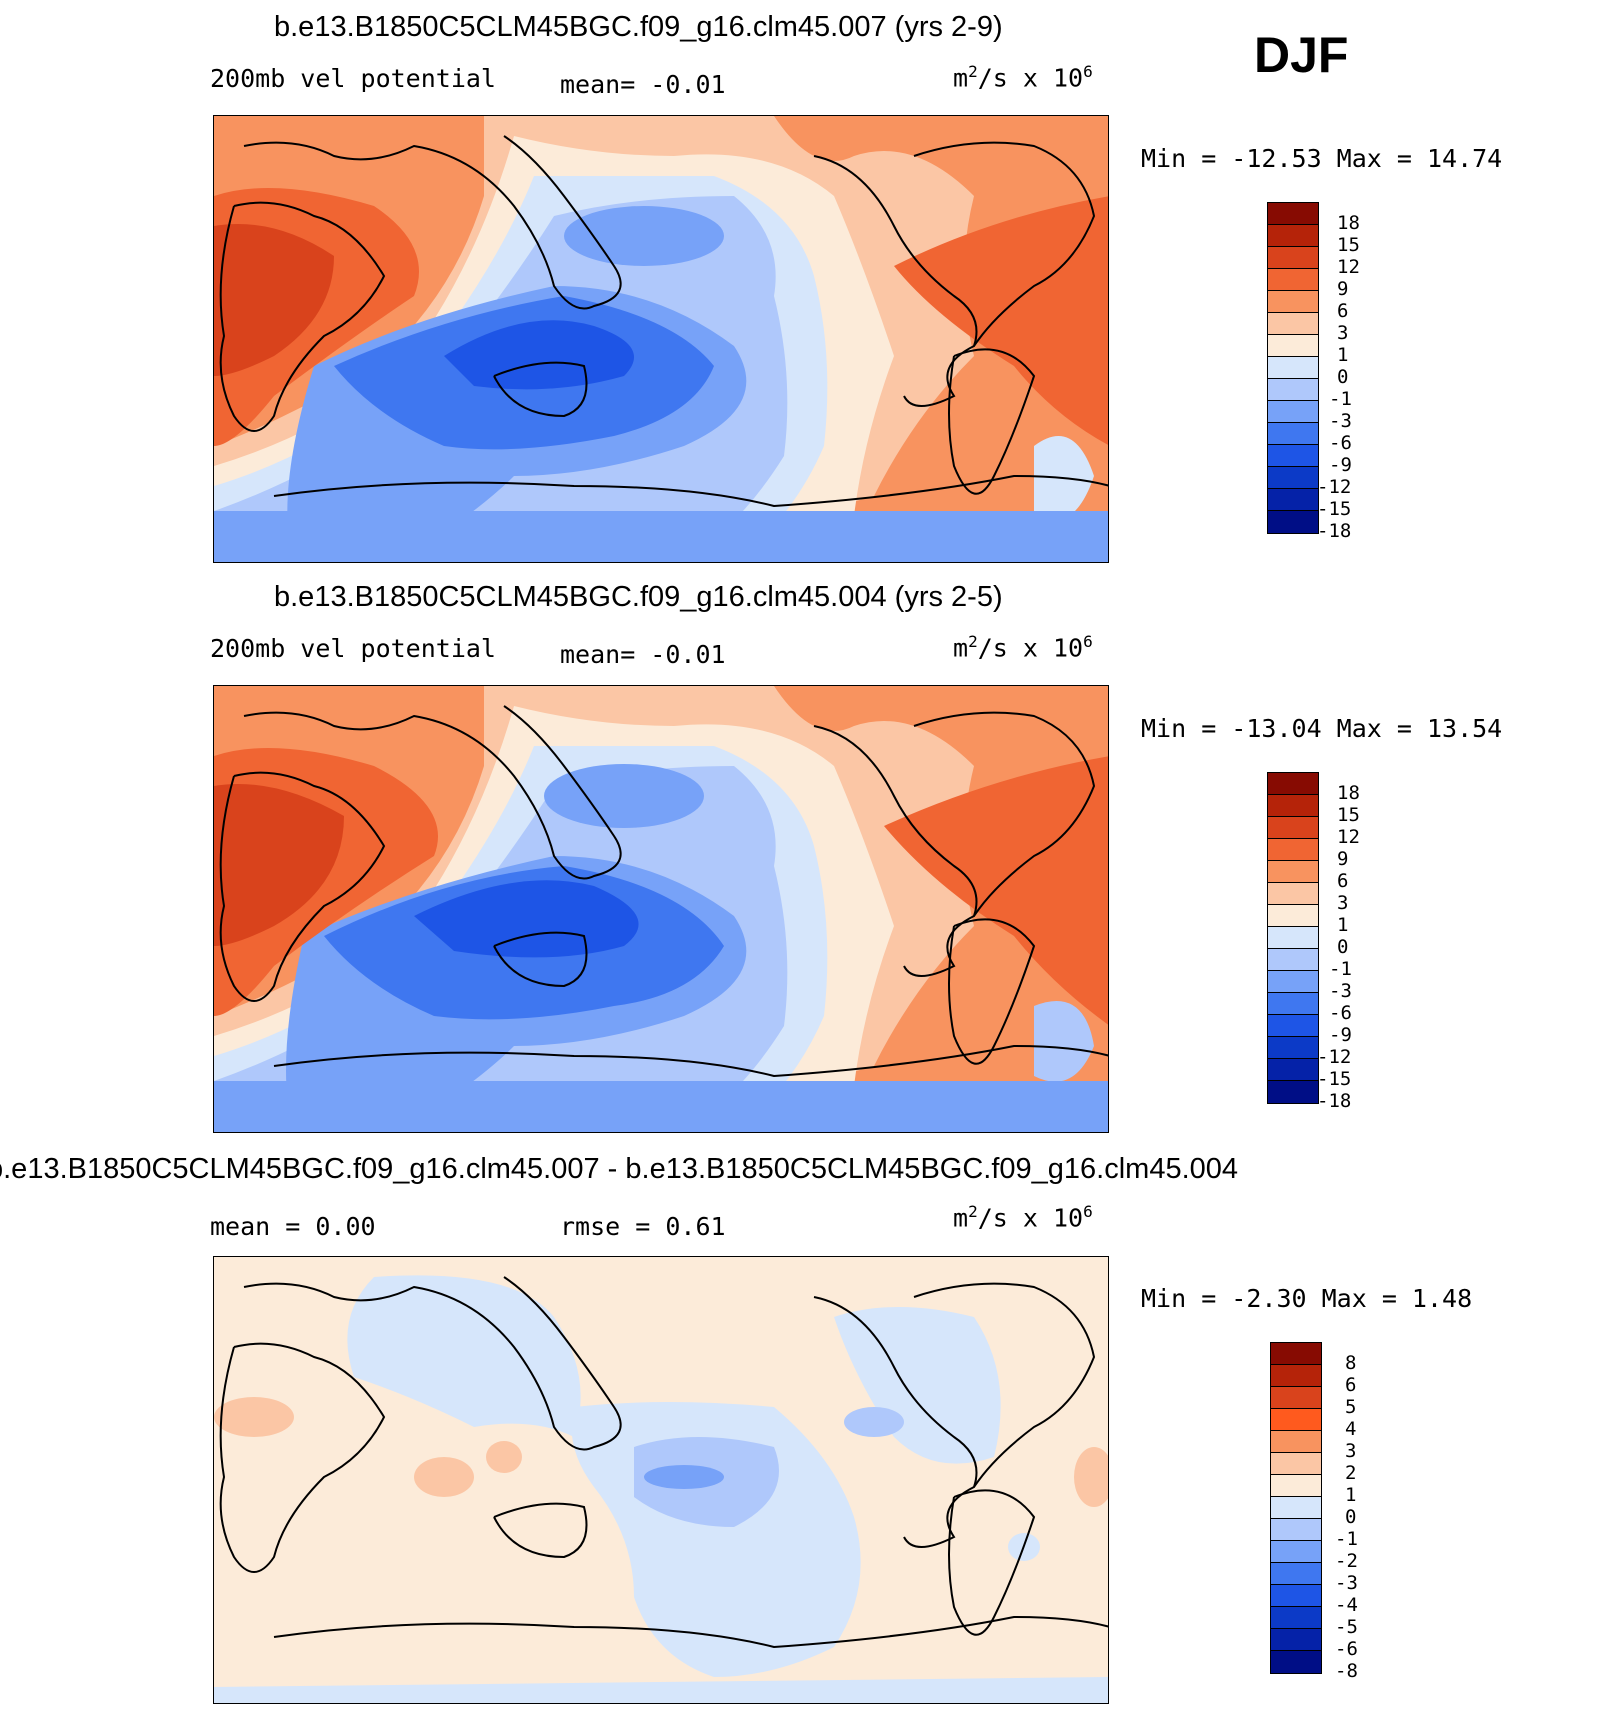 Image resolution: width=1605 pixels, height=1713 pixels. Describe the element at coordinates (1343, 311) in the screenshot. I see `panel-1-tick: 6` at that location.